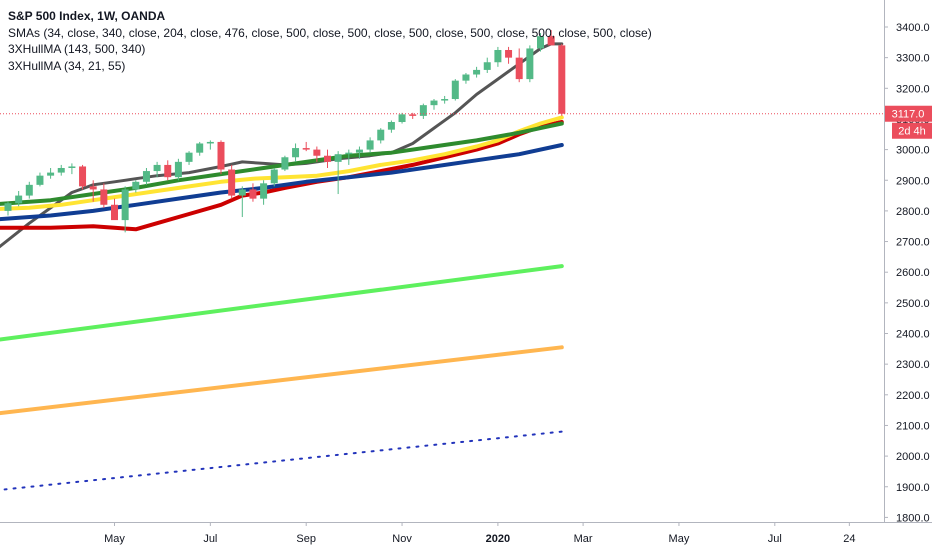  Describe the element at coordinates (87, 16) in the screenshot. I see `chart-title: S&P 500 Index, 1W, OANDA` at that location.